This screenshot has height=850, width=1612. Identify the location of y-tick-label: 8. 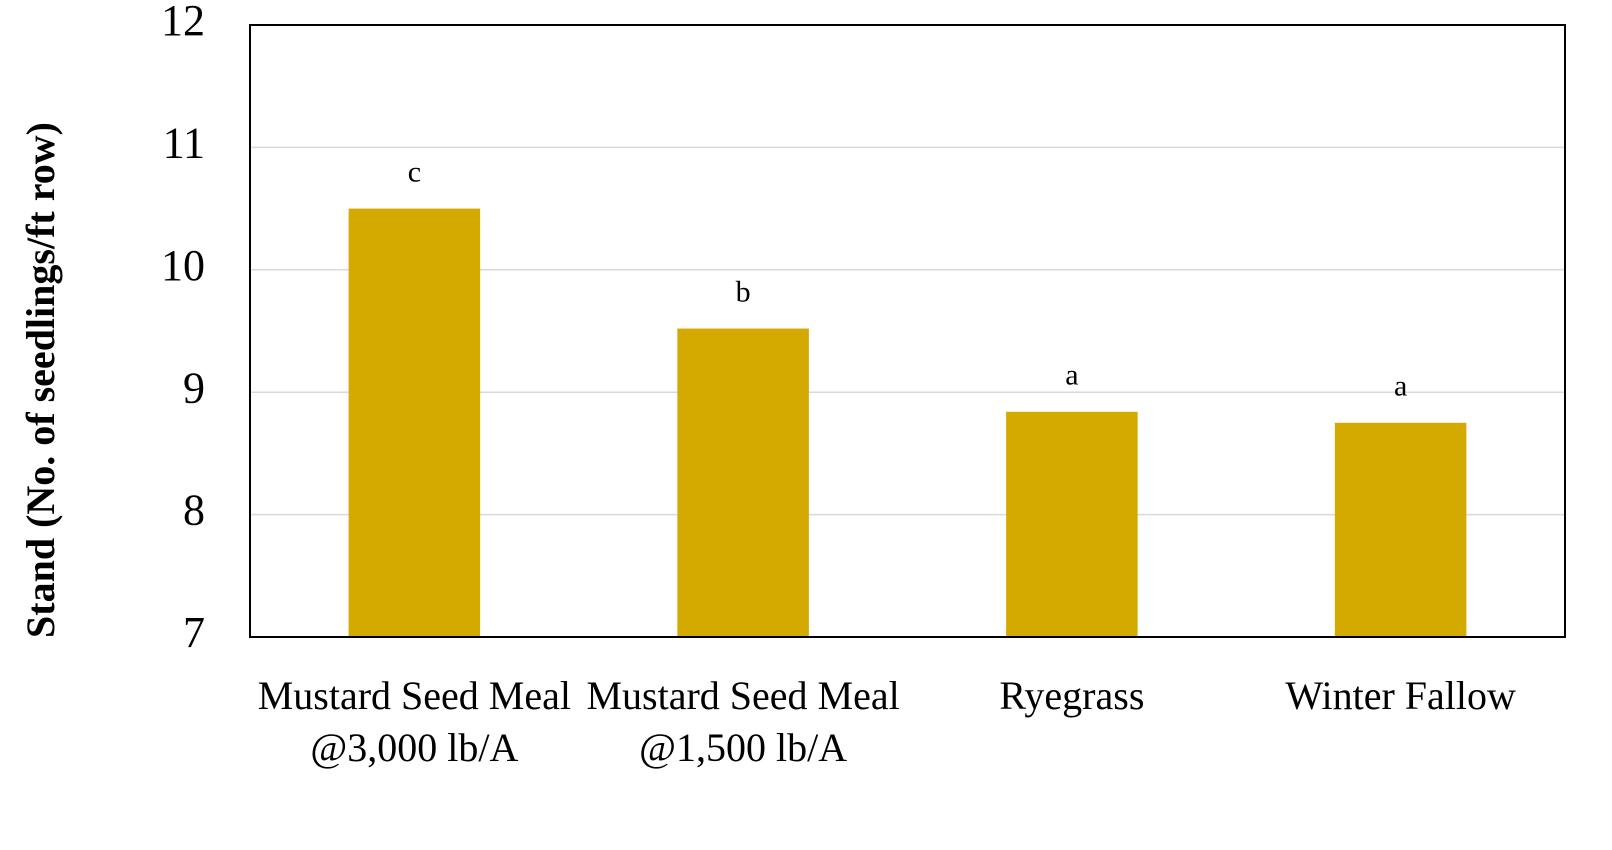
(194, 510).